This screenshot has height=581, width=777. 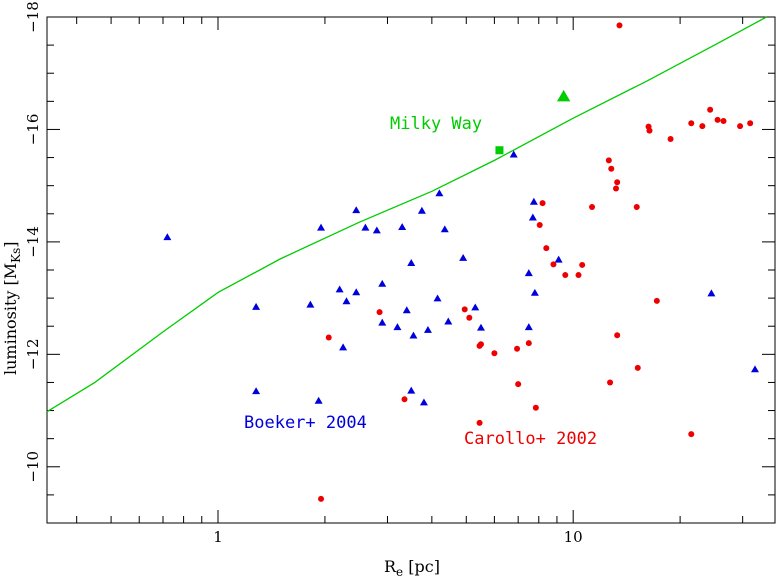 I want to click on y-axis-title: luminosity [MKs], so click(x=12, y=308).